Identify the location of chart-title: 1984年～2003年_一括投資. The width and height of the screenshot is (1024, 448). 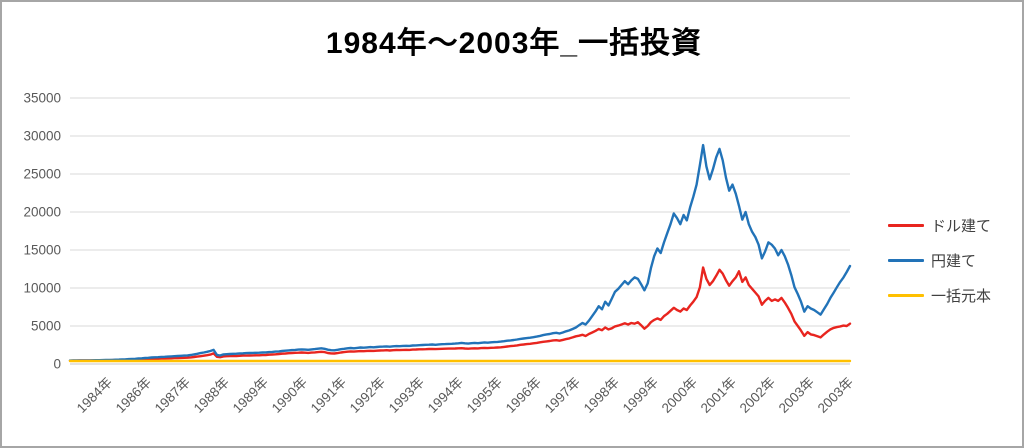
(514, 43).